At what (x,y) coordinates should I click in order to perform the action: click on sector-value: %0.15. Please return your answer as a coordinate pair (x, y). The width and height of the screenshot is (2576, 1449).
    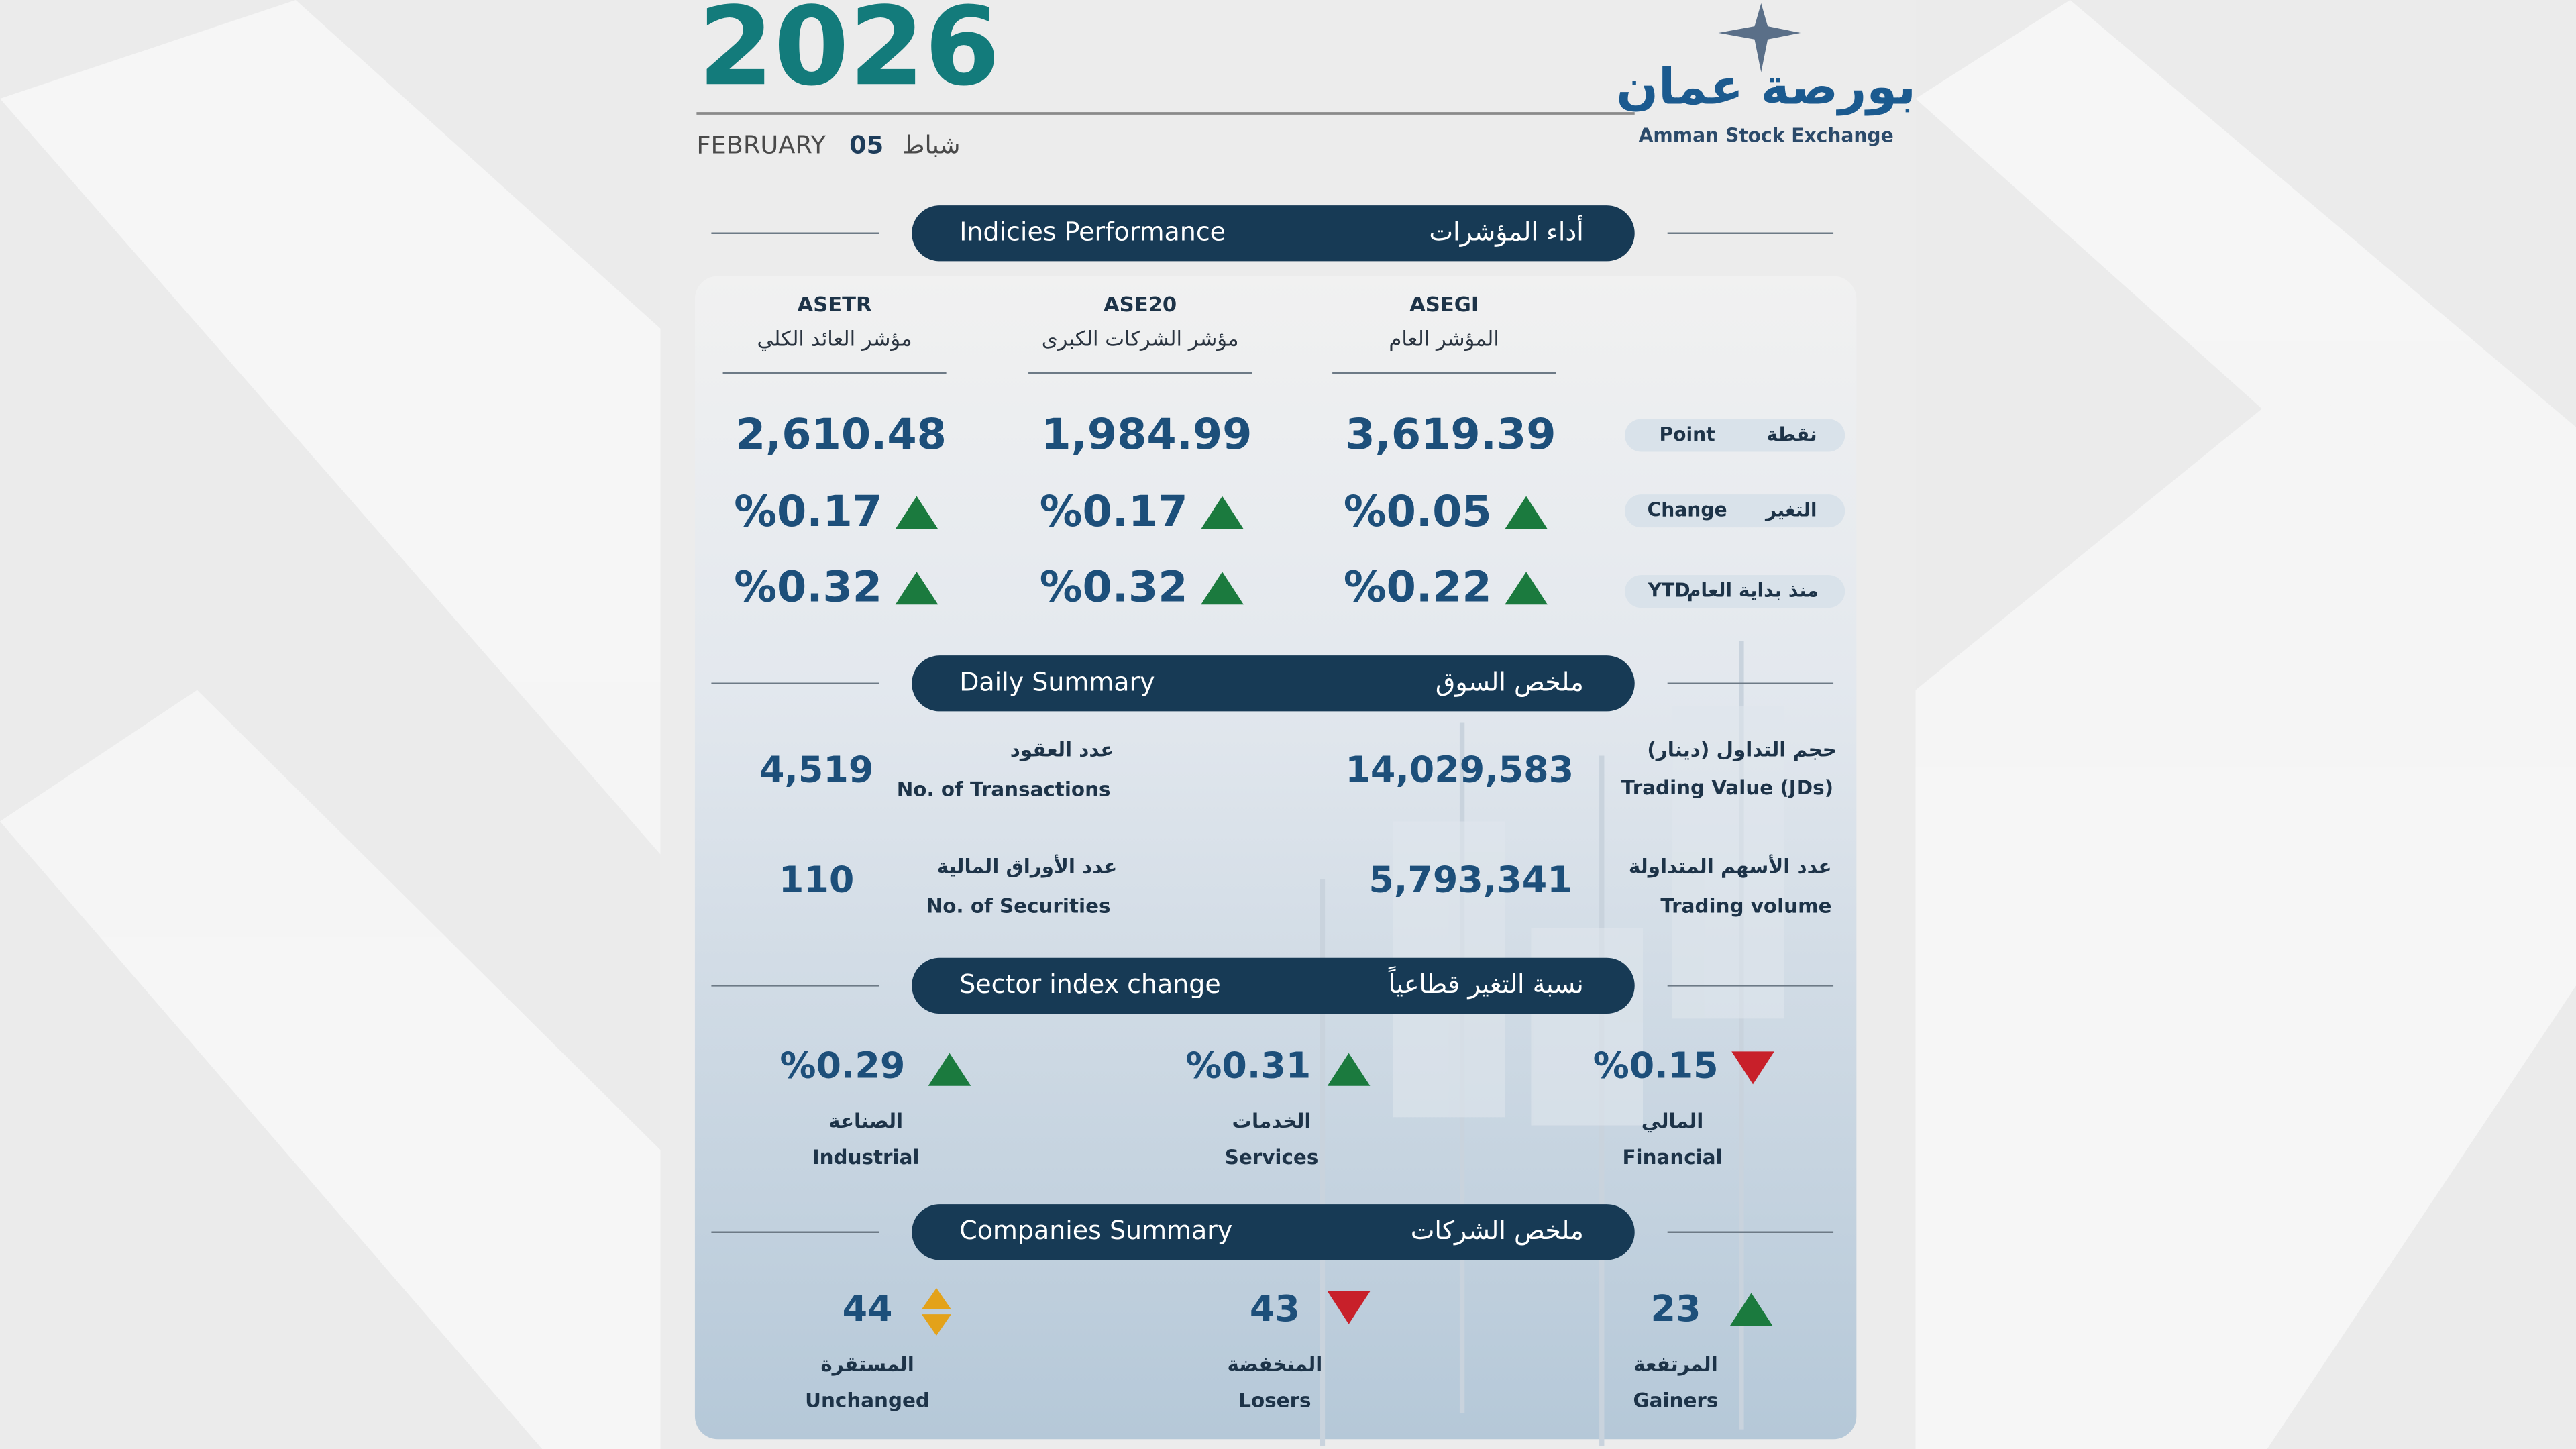
    Looking at the image, I should click on (1656, 1065).